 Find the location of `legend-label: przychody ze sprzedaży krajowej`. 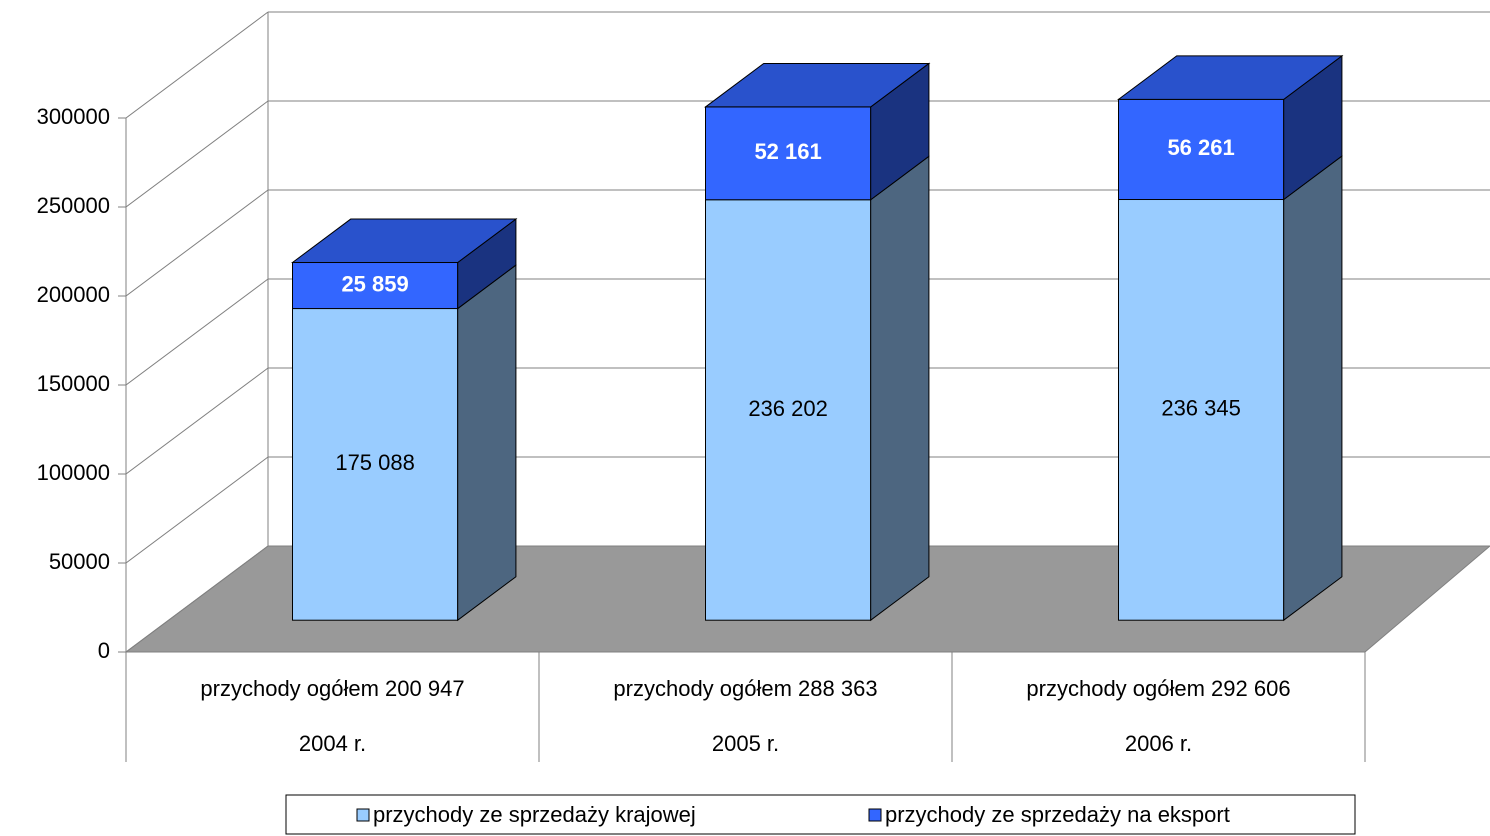

legend-label: przychody ze sprzedaży krajowej is located at coordinates (534, 814).